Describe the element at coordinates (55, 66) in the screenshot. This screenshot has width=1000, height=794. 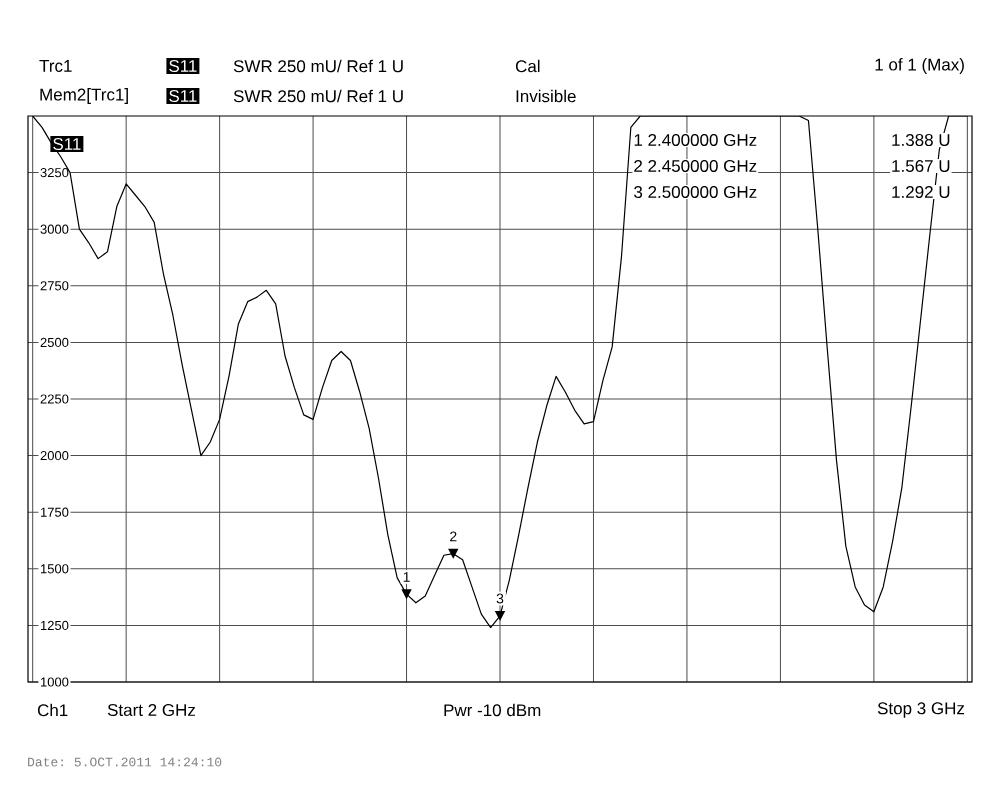
I see `text: Trc1` at that location.